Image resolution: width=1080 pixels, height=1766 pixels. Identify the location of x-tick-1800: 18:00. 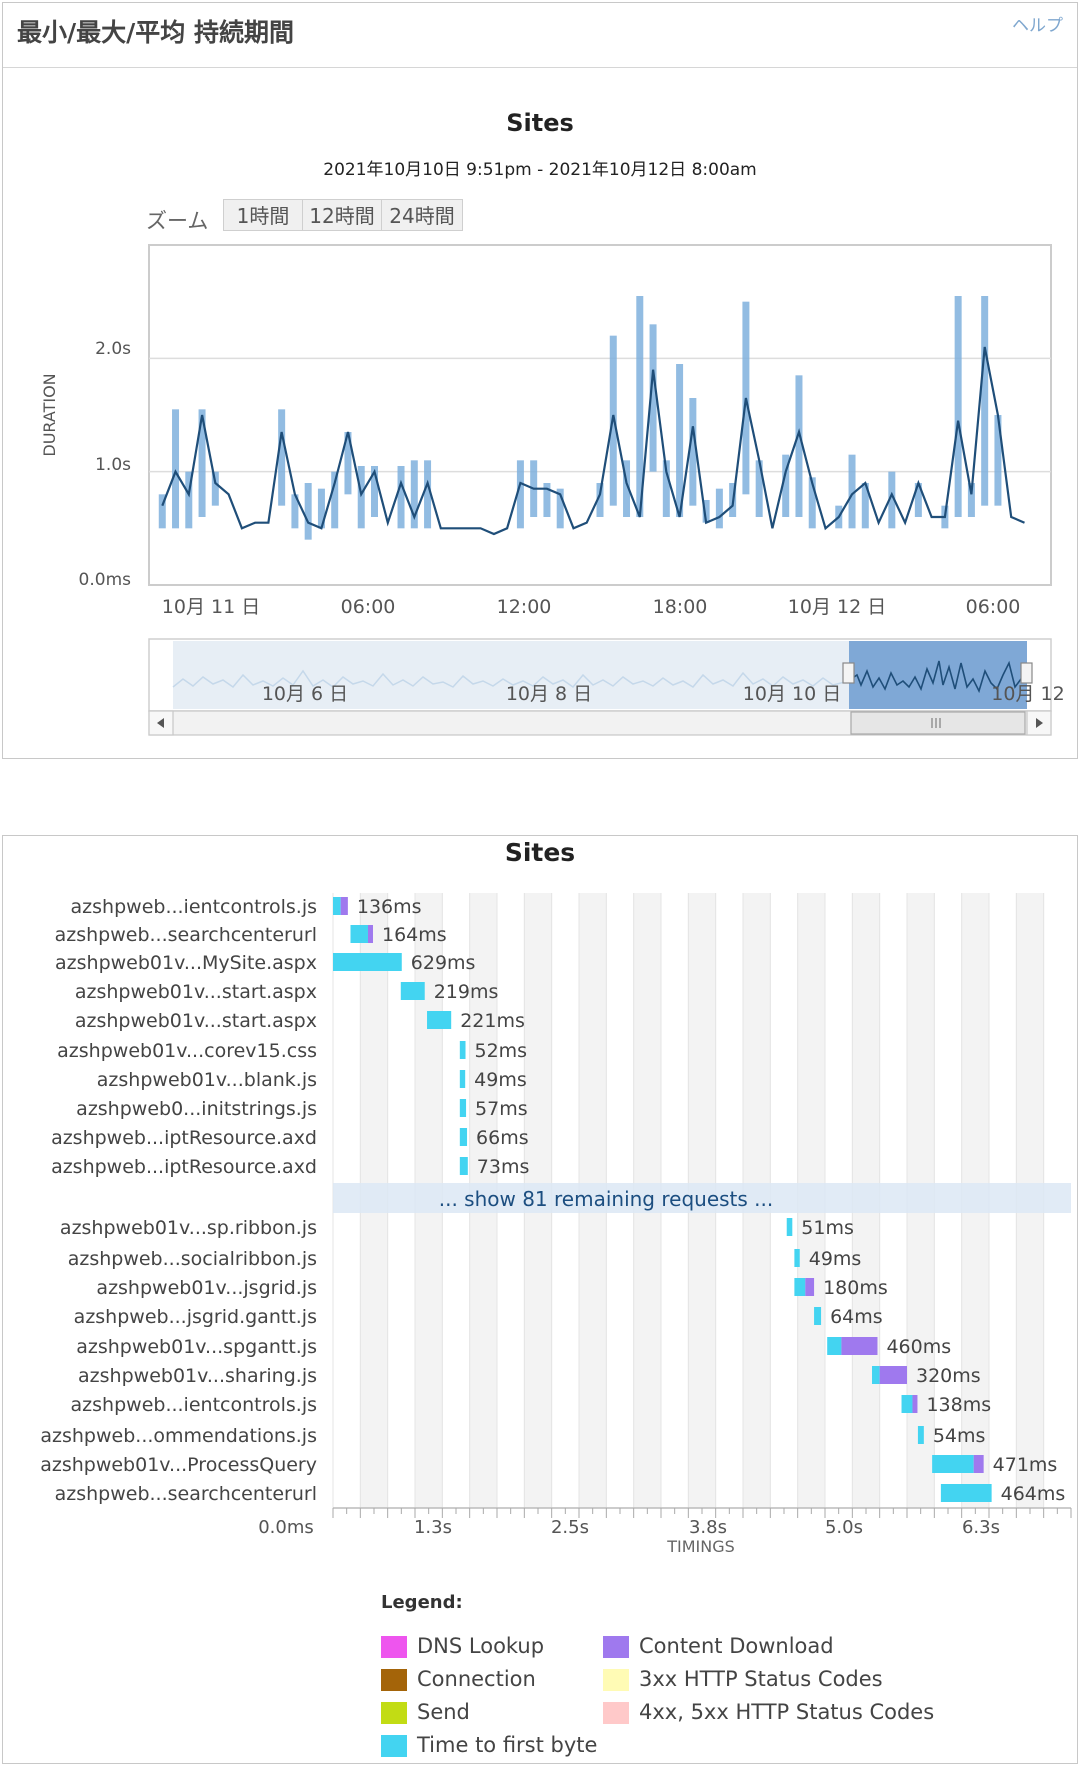
(680, 607).